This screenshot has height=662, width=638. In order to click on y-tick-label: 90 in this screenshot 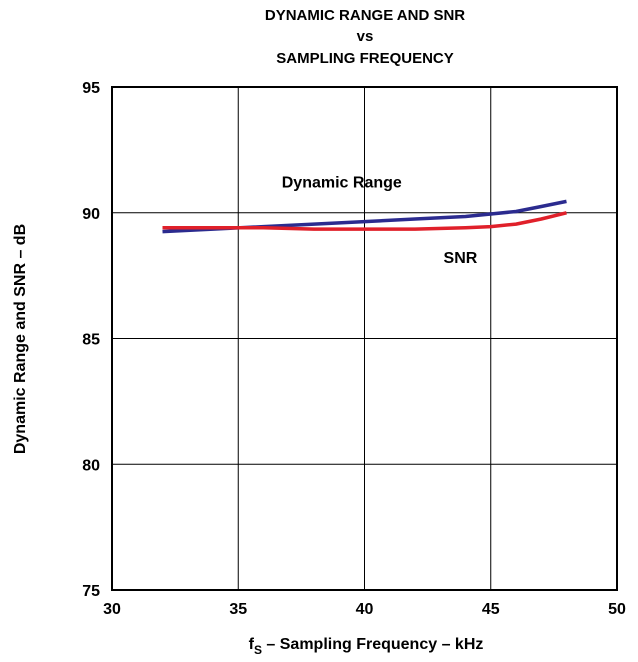, I will do `click(91, 214)`.